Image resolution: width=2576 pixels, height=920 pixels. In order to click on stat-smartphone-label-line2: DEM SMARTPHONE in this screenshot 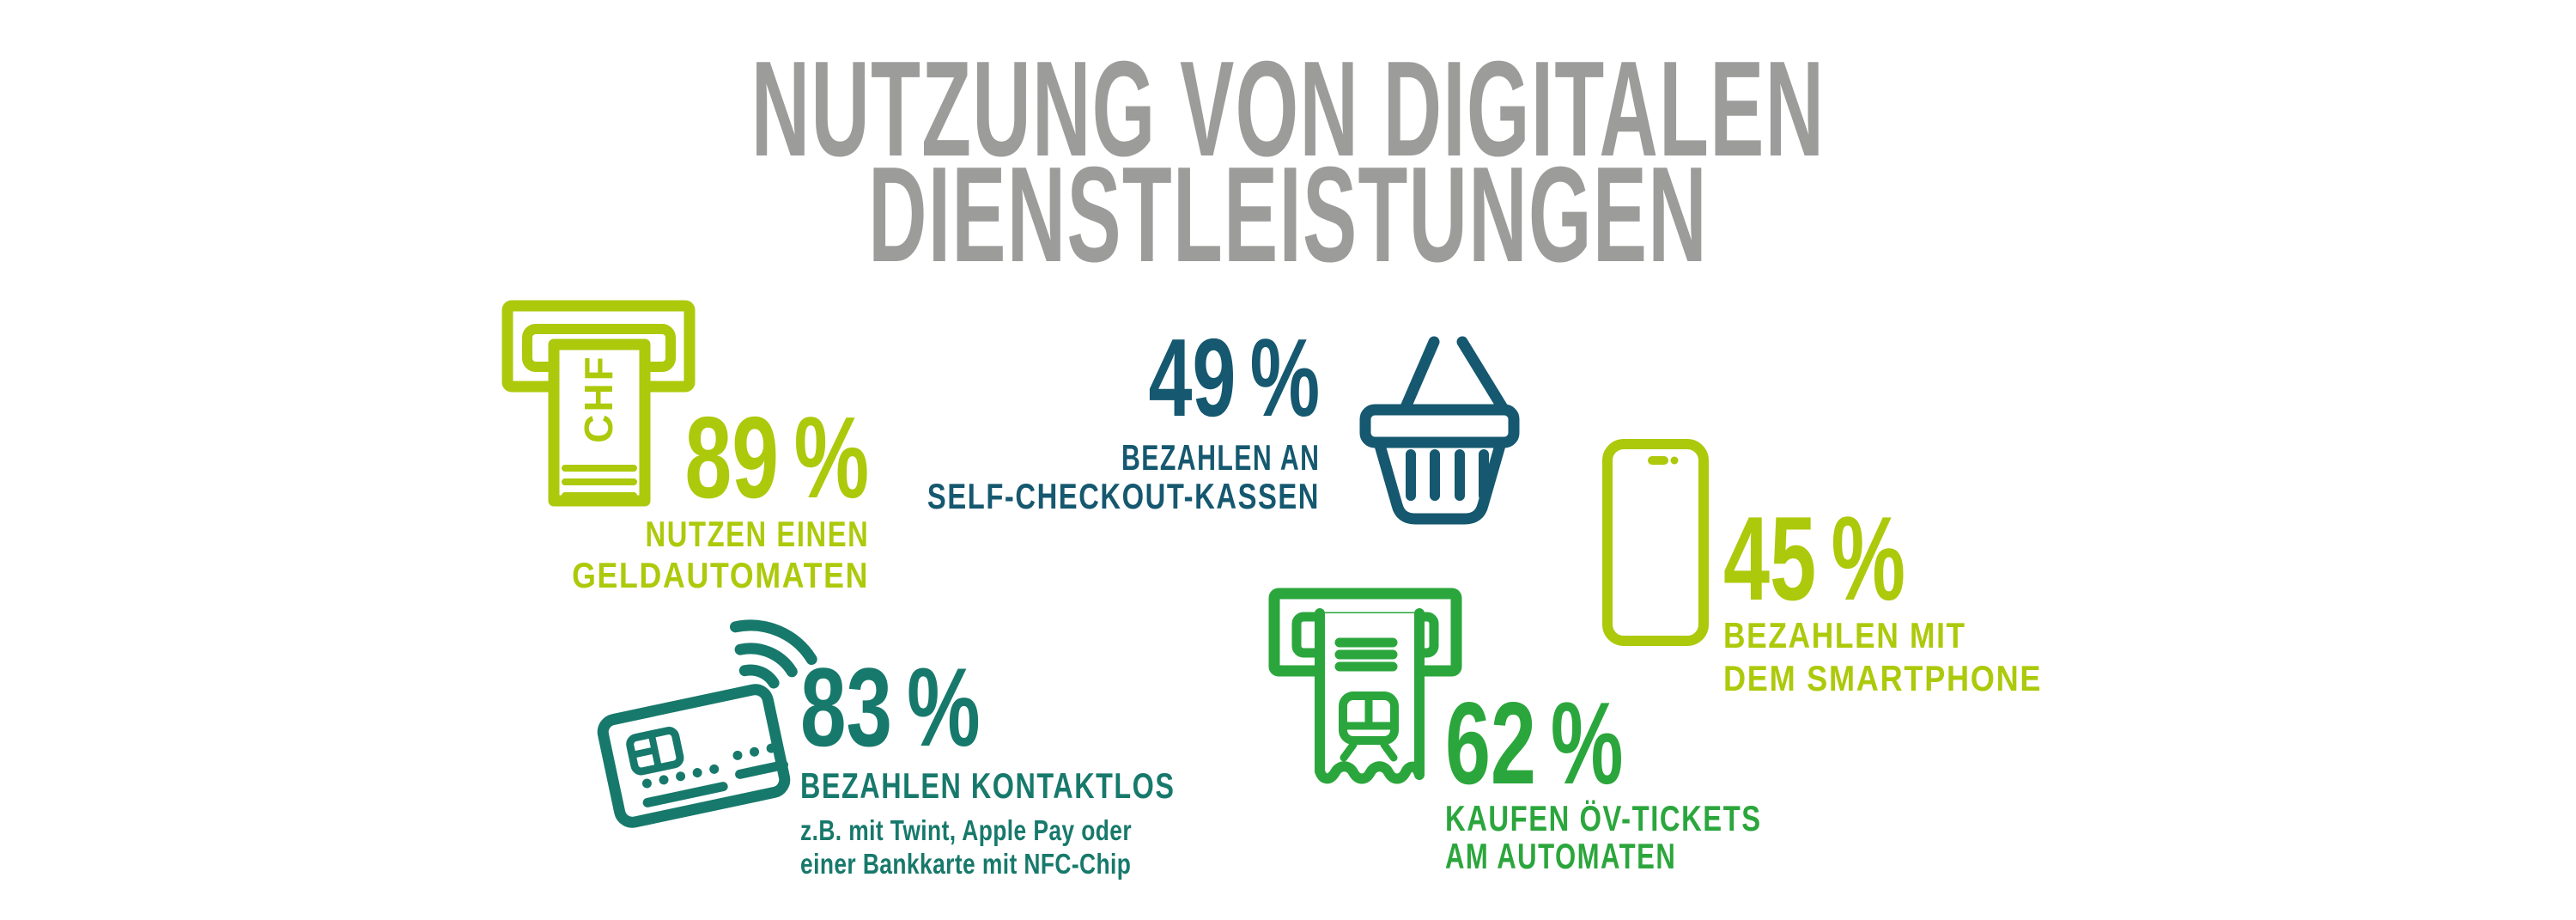, I will do `click(1883, 678)`.